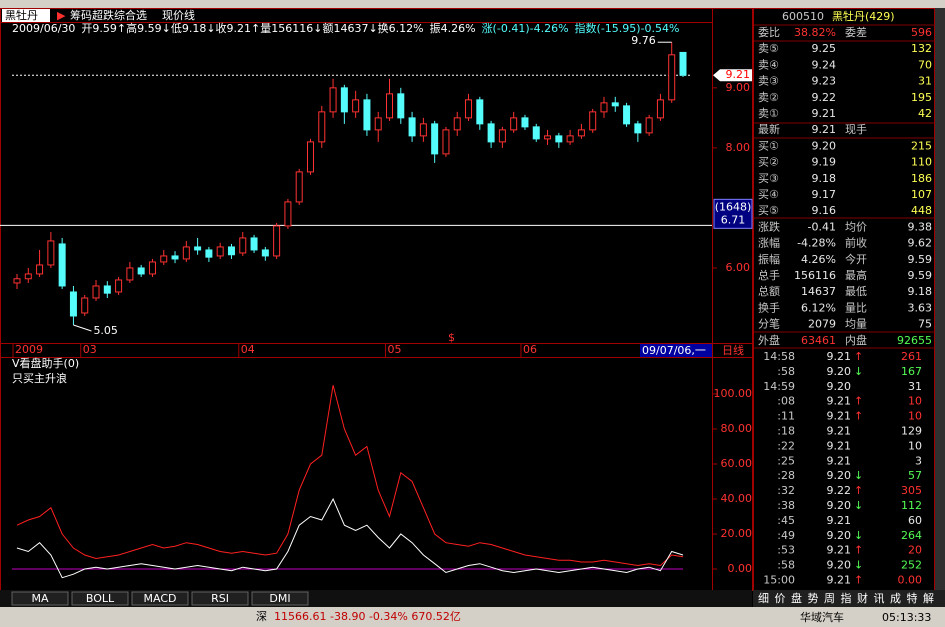 Image resolution: width=945 pixels, height=627 pixels. What do you see at coordinates (879, 598) in the screenshot?
I see `side-tab: 讯` at bounding box center [879, 598].